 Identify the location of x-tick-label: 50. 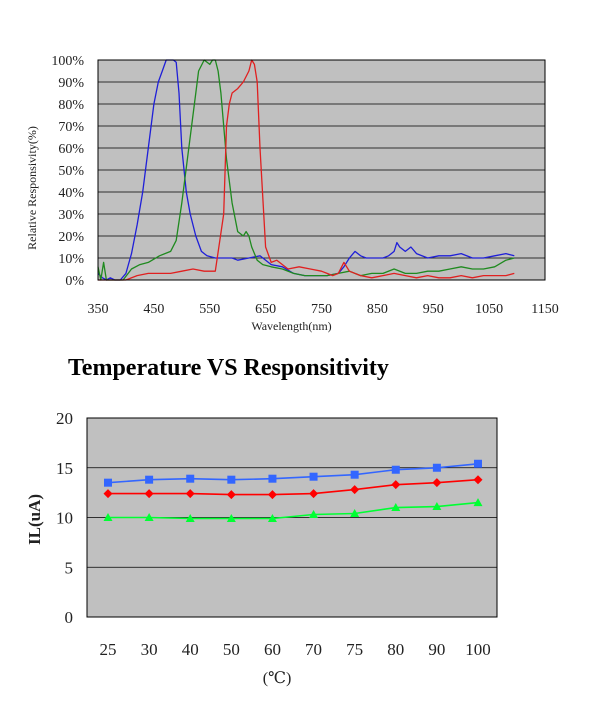
(231, 649).